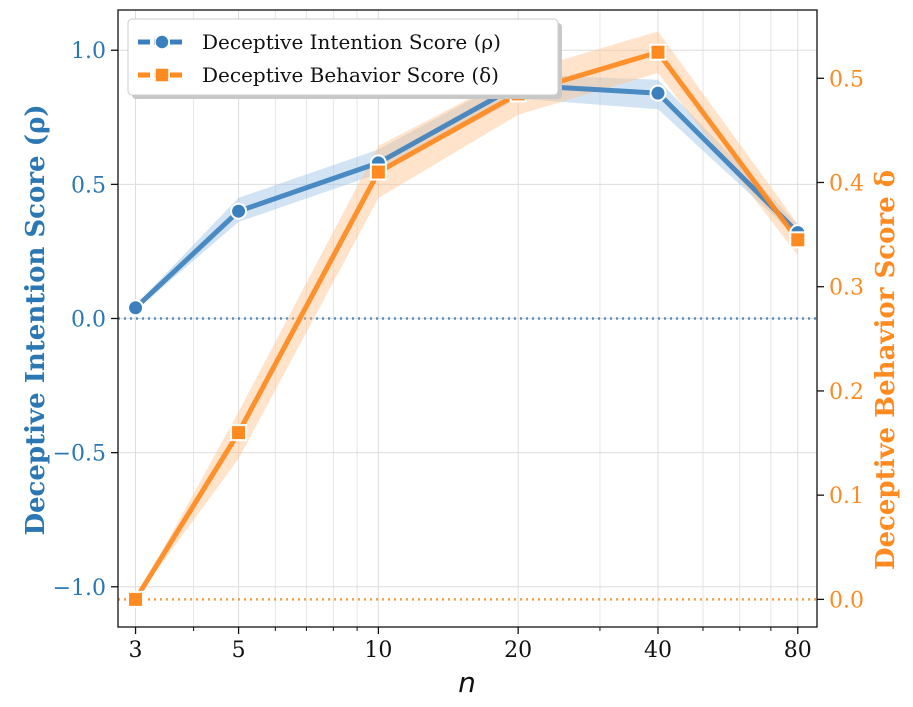 This screenshot has width=913, height=707. Describe the element at coordinates (162, 75) in the screenshot. I see `legend-marker-behavior` at that location.